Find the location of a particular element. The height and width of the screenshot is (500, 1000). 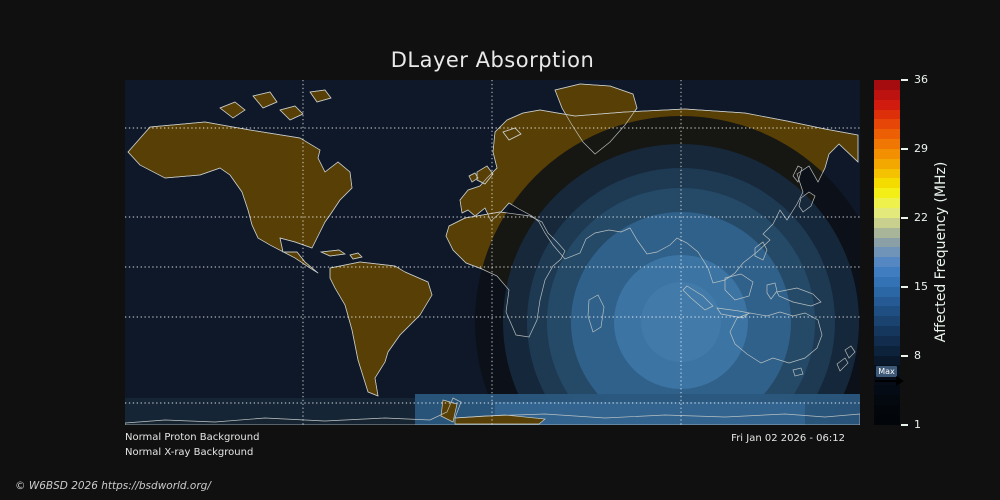

max-arrowhead-icon is located at coordinates (900, 381).